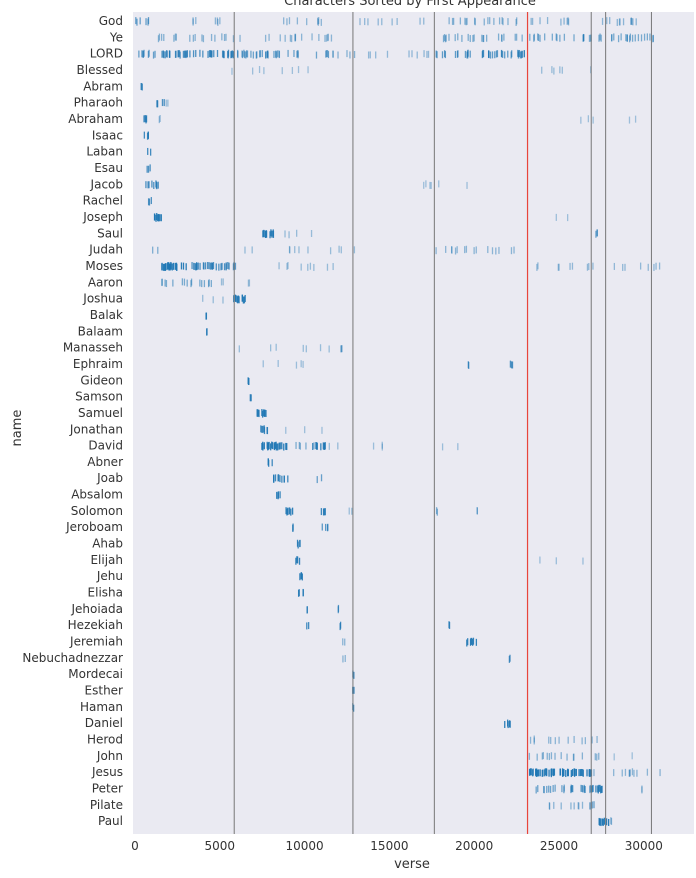  What do you see at coordinates (426, 658) in the screenshot?
I see `series-nebuchadnezzar` at bounding box center [426, 658].